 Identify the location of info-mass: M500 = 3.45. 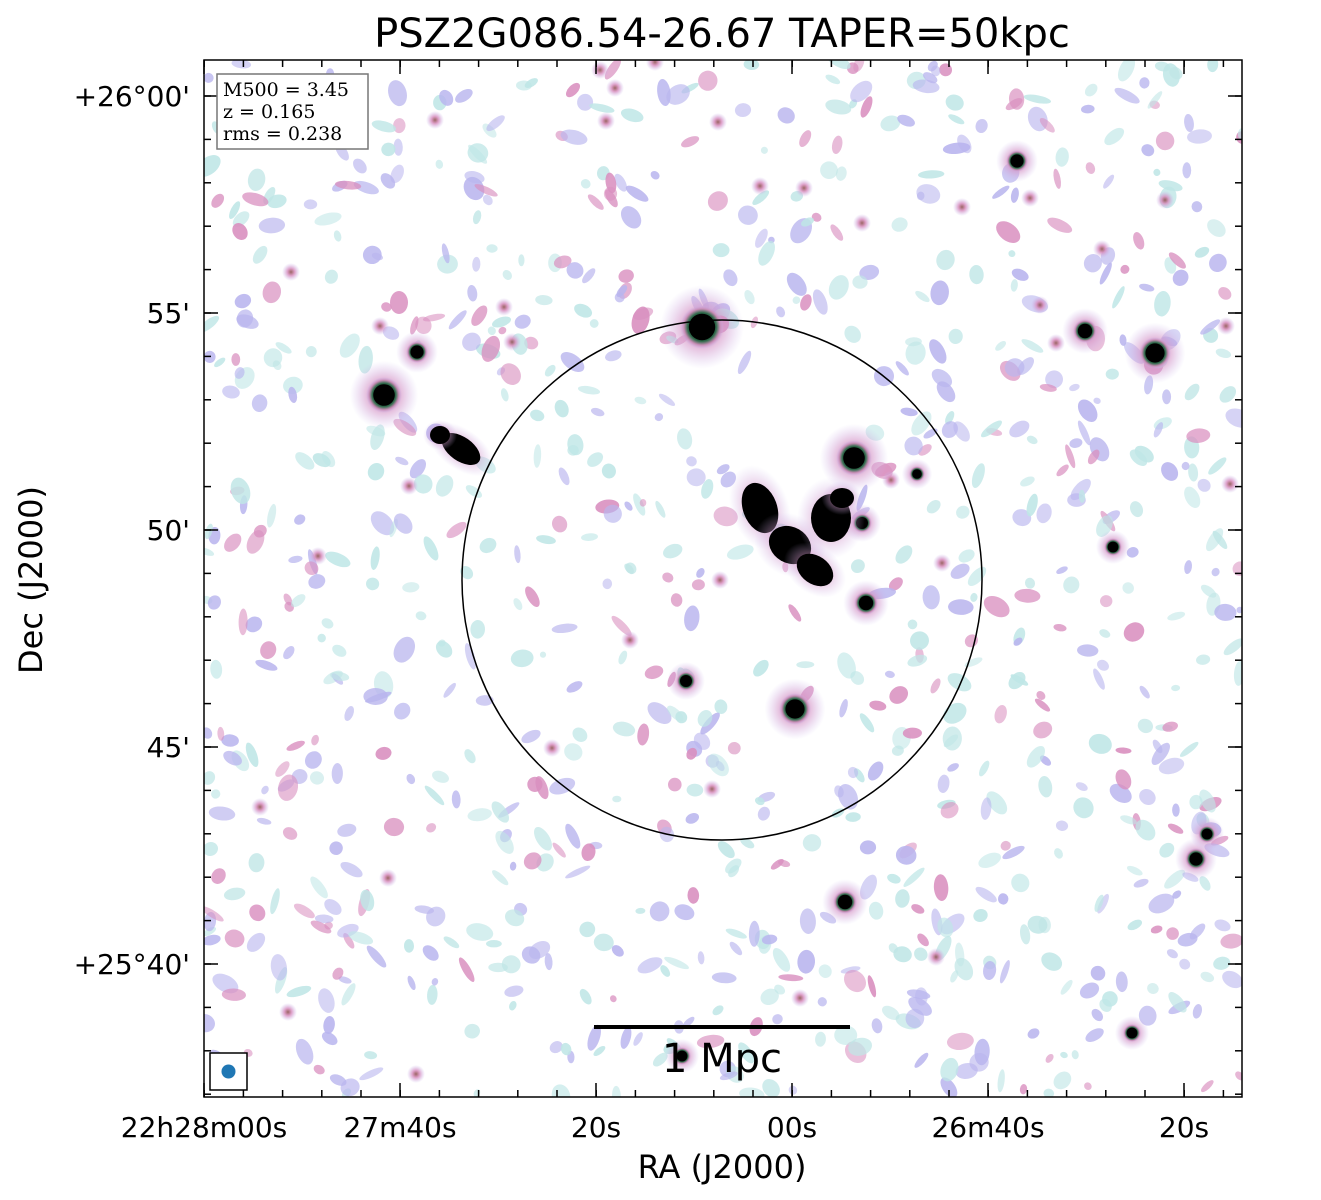
(286, 90).